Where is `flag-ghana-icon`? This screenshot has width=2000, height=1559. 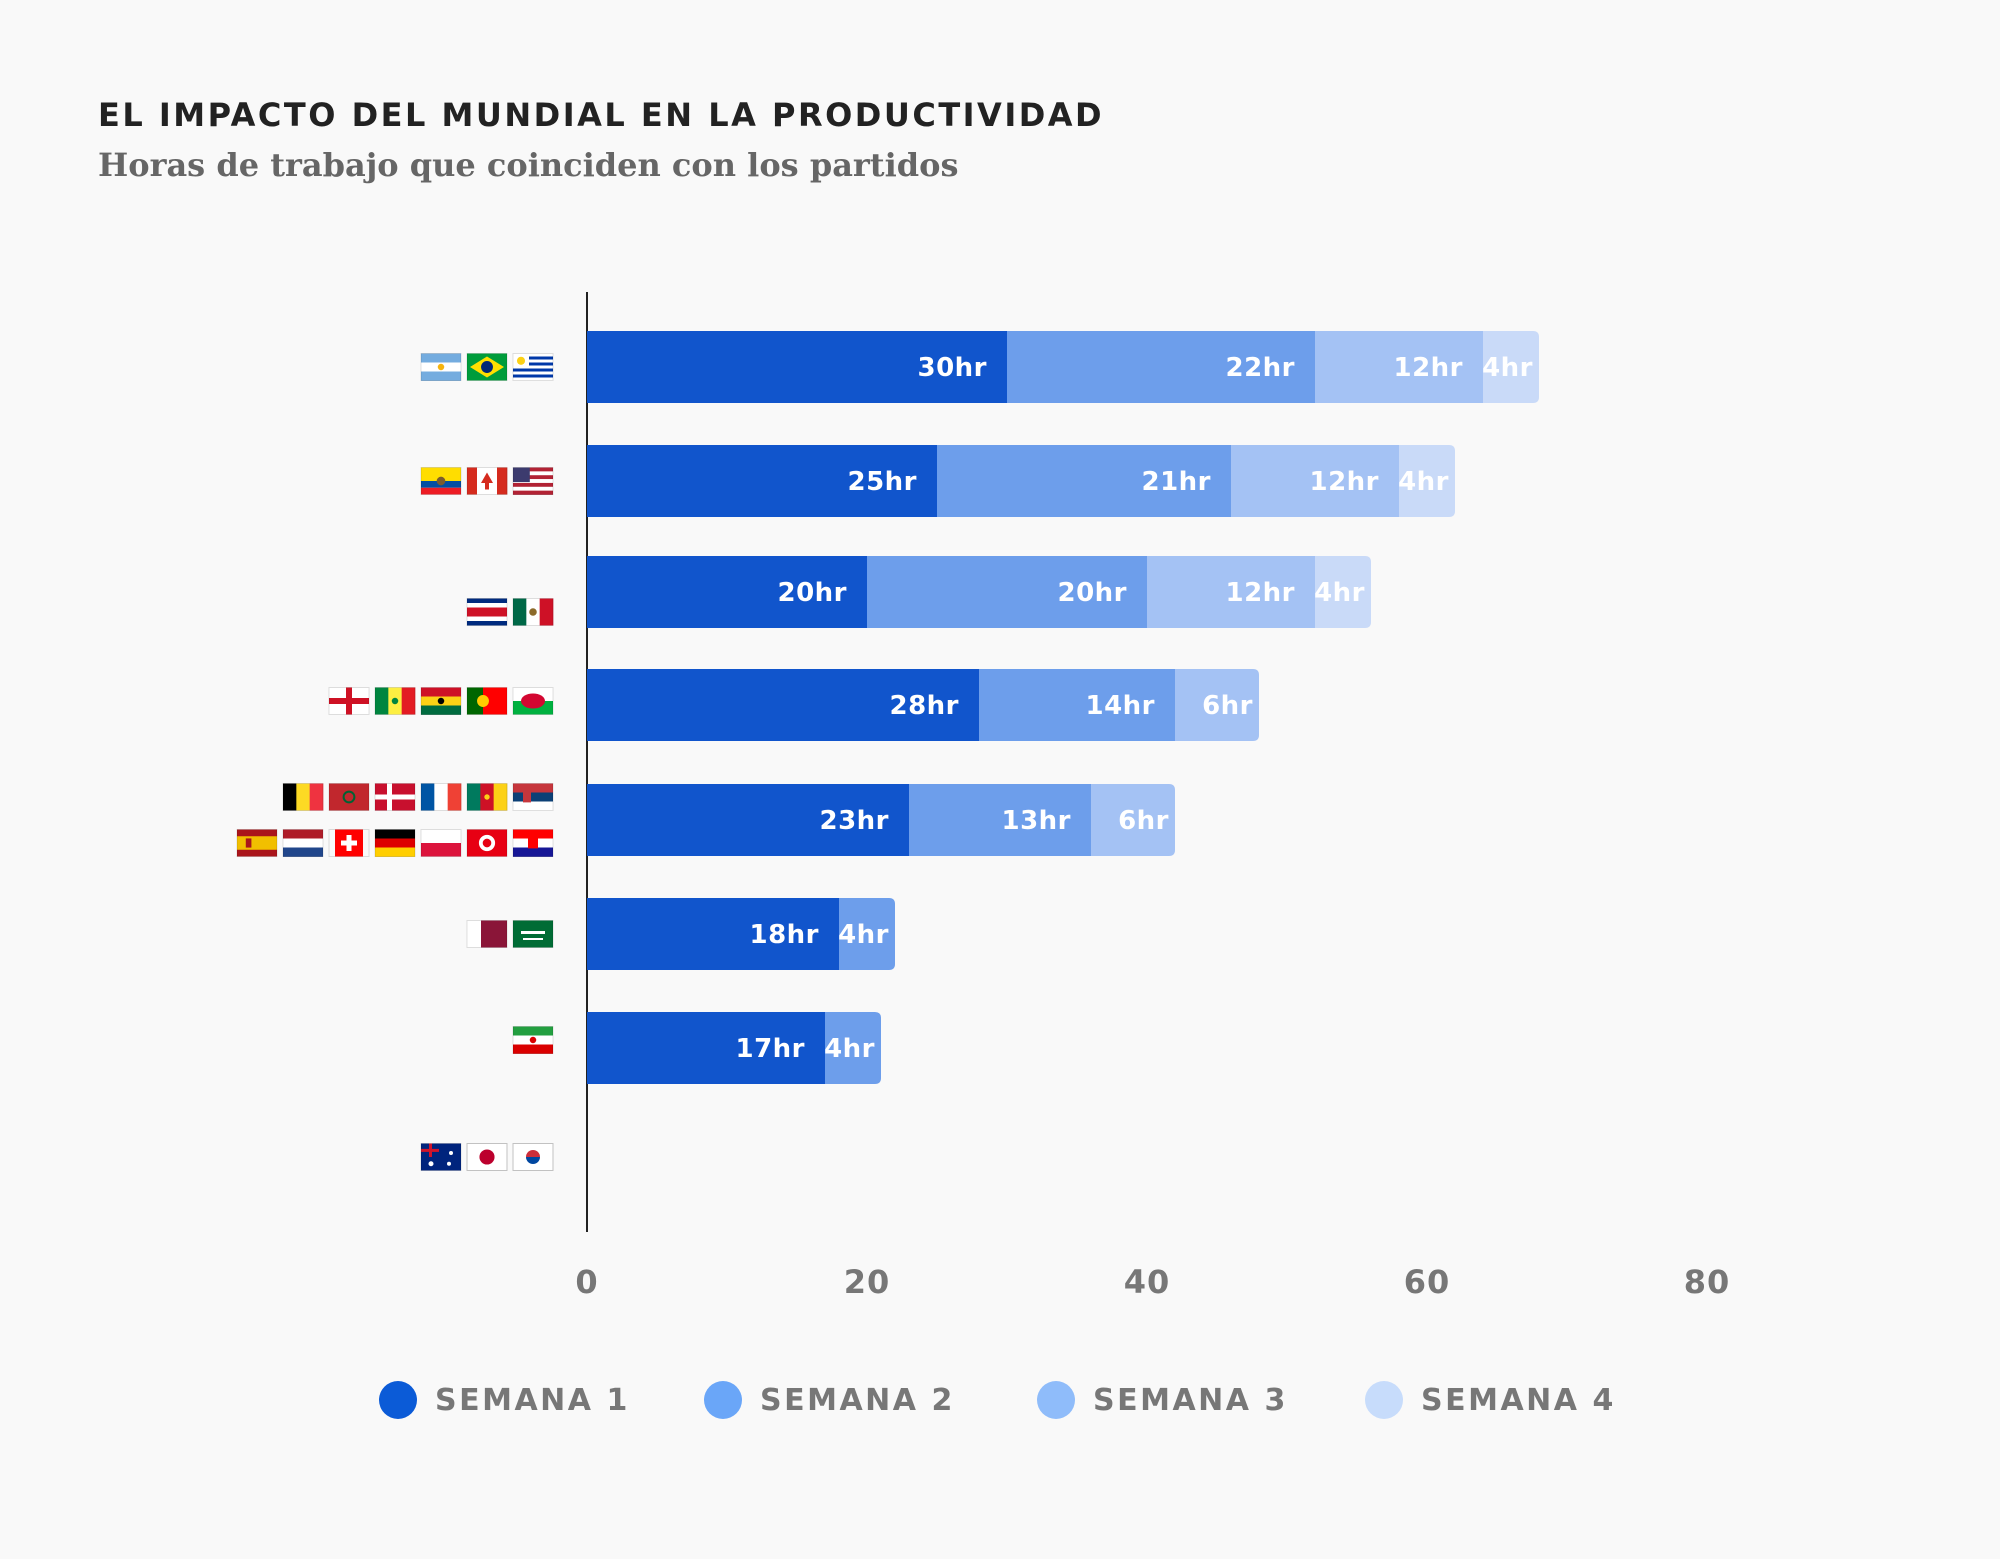
flag-ghana-icon is located at coordinates (441, 701).